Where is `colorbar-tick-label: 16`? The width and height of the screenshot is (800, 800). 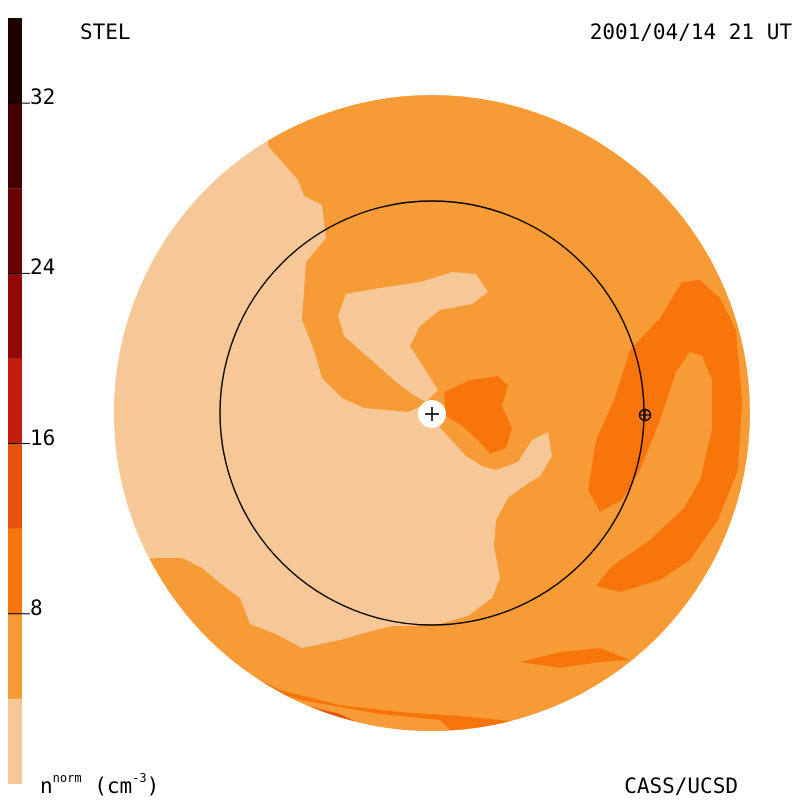 colorbar-tick-label: 16 is located at coordinates (43, 437).